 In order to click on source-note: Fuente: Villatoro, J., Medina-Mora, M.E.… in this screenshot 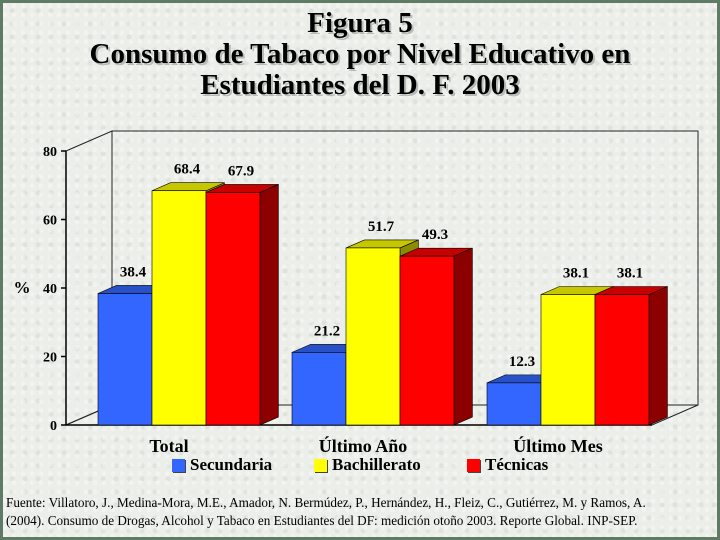, I will do `click(359, 512)`.